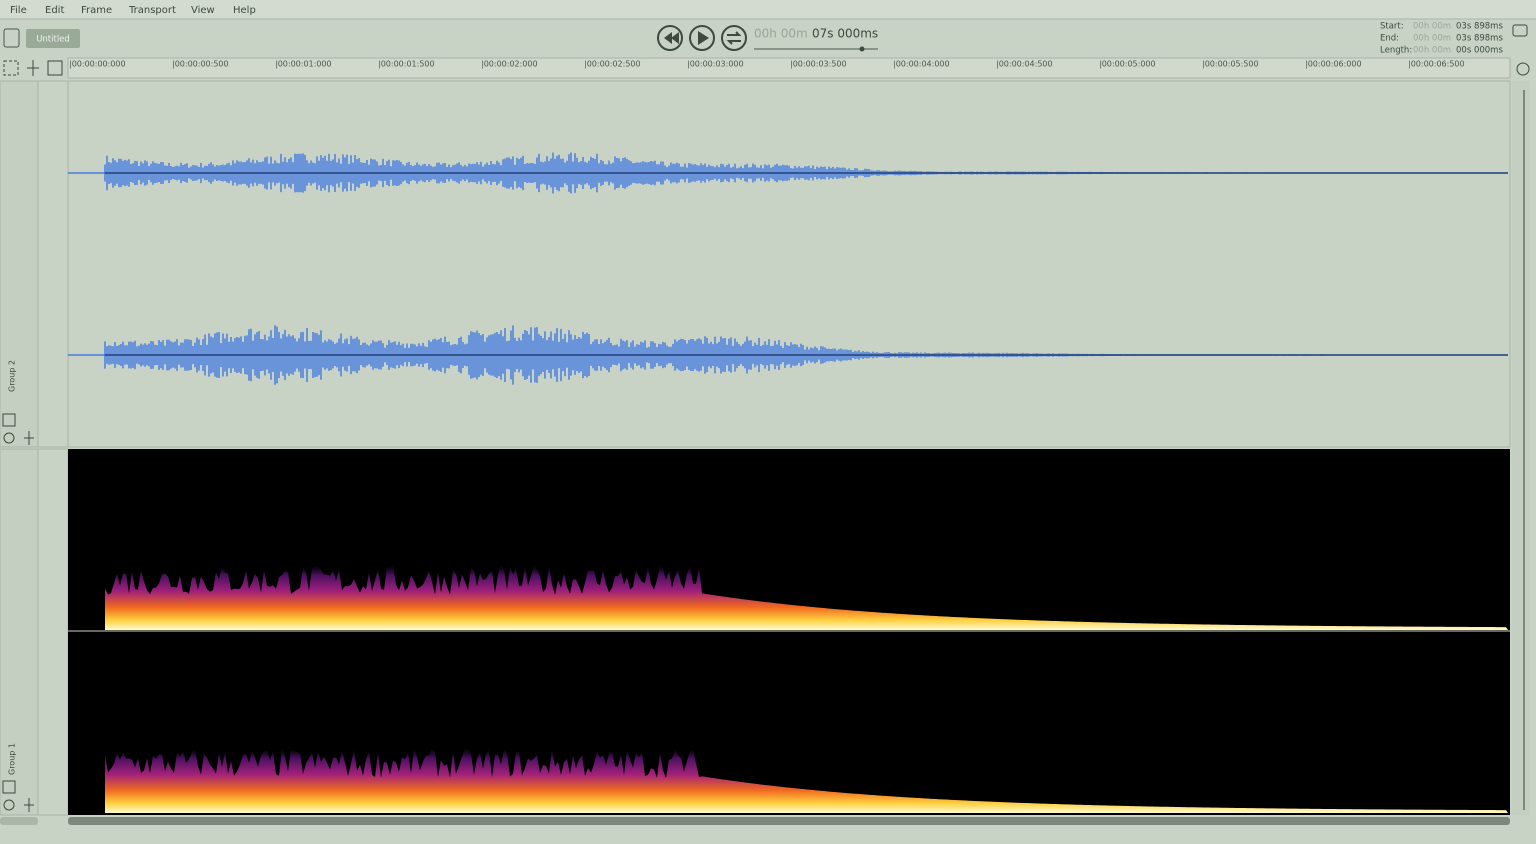 This screenshot has width=1536, height=844. What do you see at coordinates (818, 64) in the screenshot?
I see `ruler-label: |00:00:03:500` at bounding box center [818, 64].